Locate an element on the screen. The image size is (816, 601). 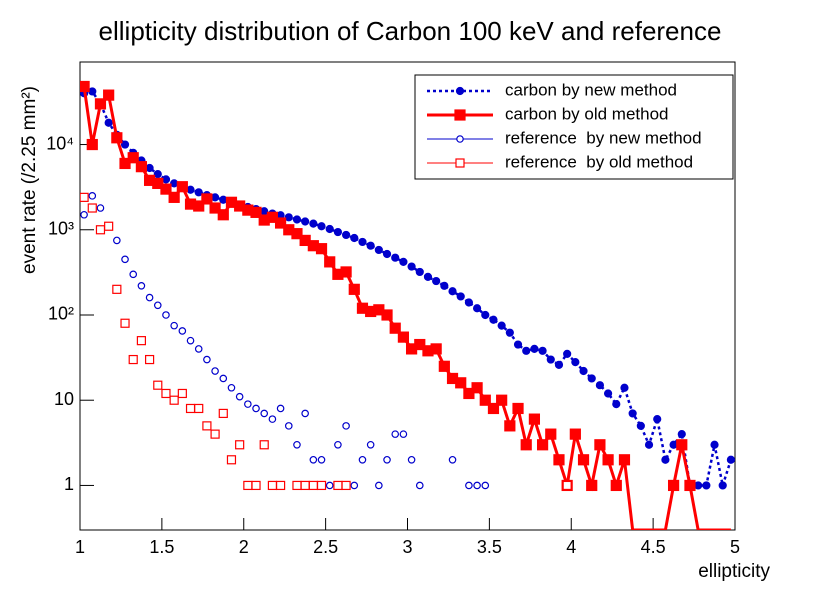
y-tick-label: 10 is located at coordinates (64, 399).